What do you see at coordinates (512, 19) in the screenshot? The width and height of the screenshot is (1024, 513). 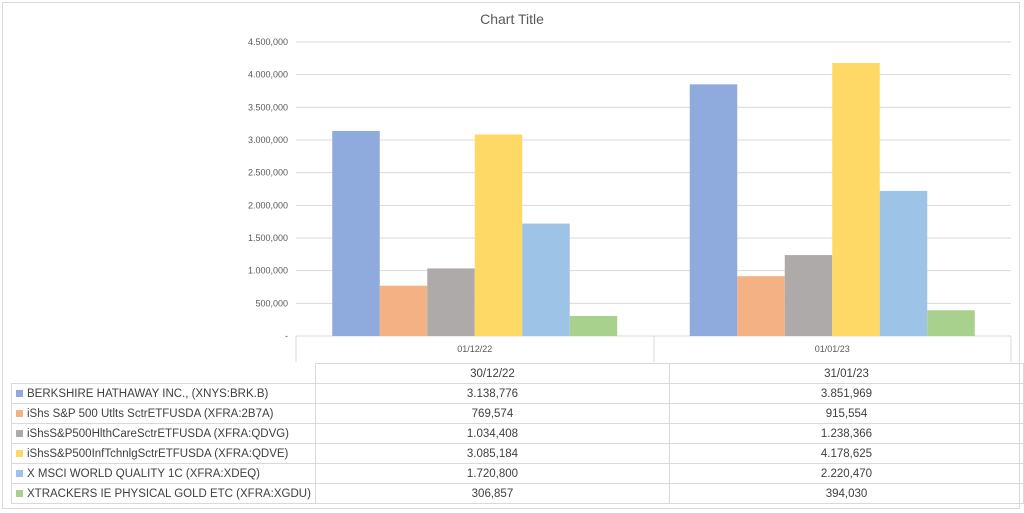 I see `chart-title: Chart Title` at bounding box center [512, 19].